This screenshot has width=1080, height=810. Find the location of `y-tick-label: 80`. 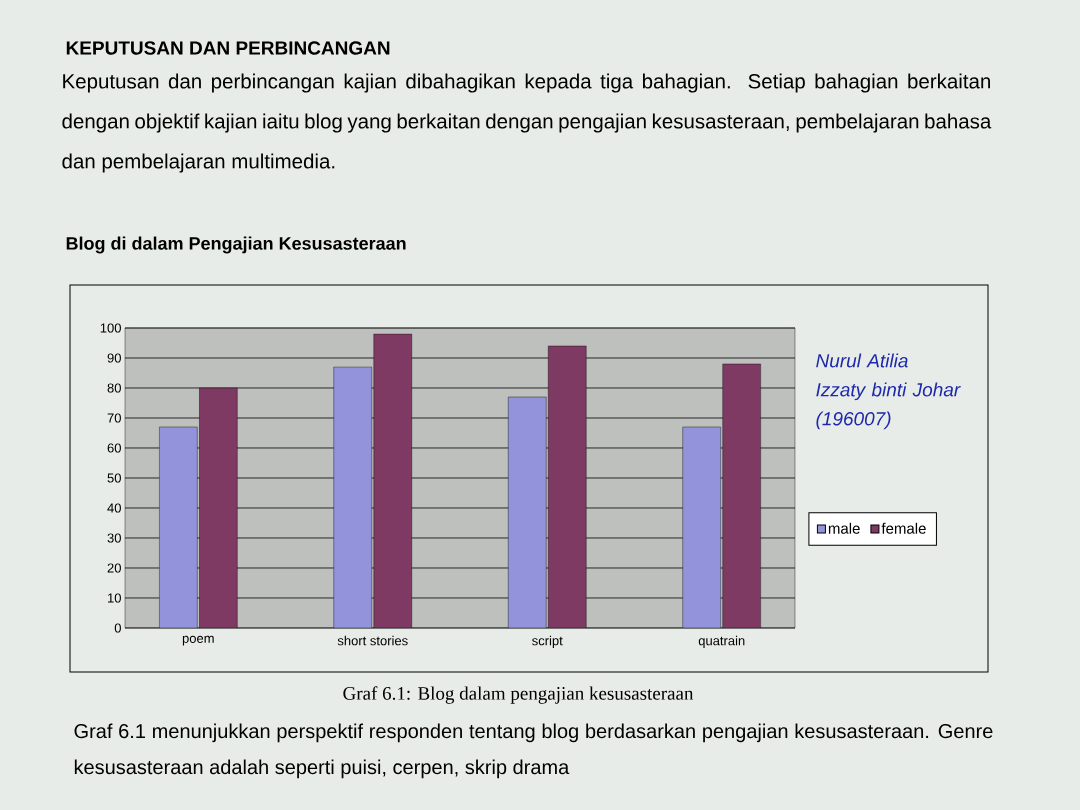

y-tick-label: 80 is located at coordinates (114, 388).